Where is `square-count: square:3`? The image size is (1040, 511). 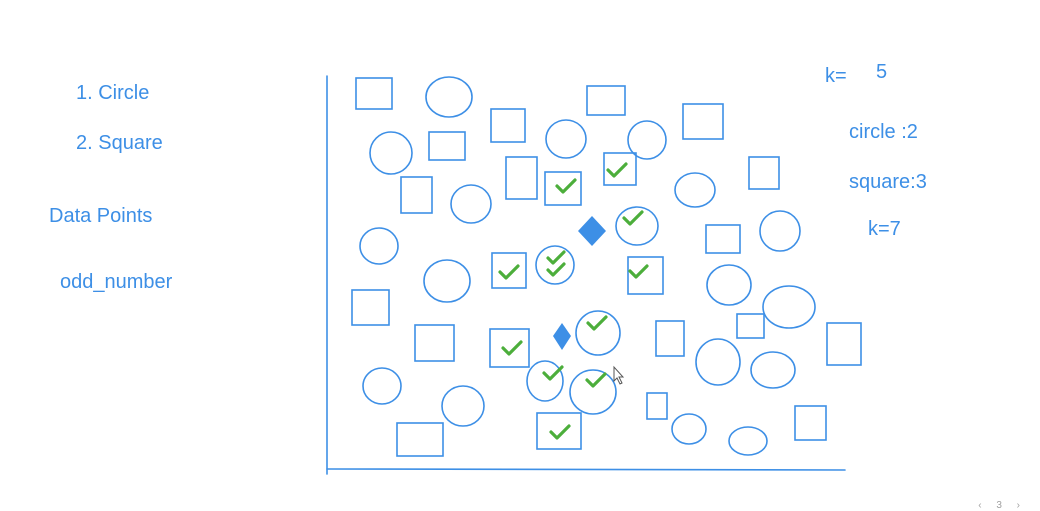
square-count: square:3 is located at coordinates (888, 182).